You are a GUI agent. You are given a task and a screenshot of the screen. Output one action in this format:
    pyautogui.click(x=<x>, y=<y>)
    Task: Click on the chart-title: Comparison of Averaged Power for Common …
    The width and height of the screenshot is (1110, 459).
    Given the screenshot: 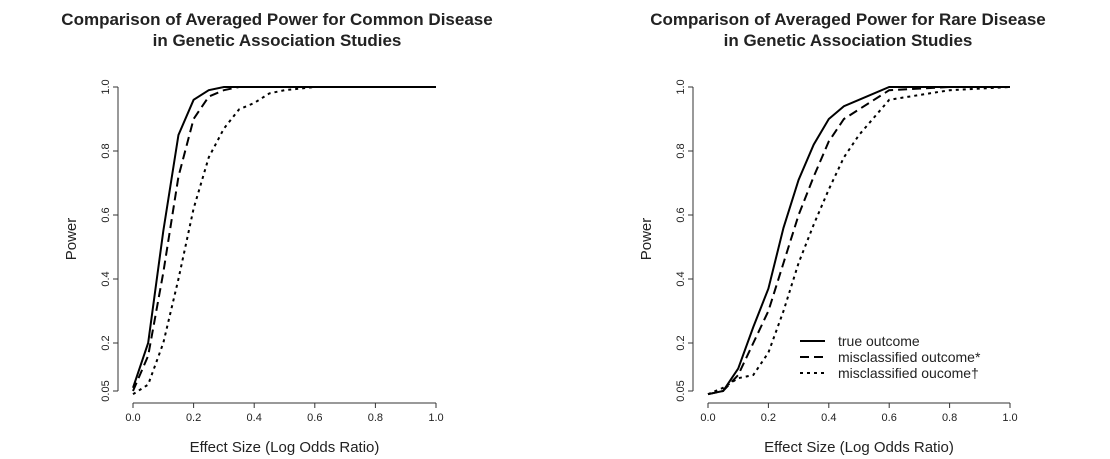 What is the action you would take?
    pyautogui.click(x=276, y=19)
    